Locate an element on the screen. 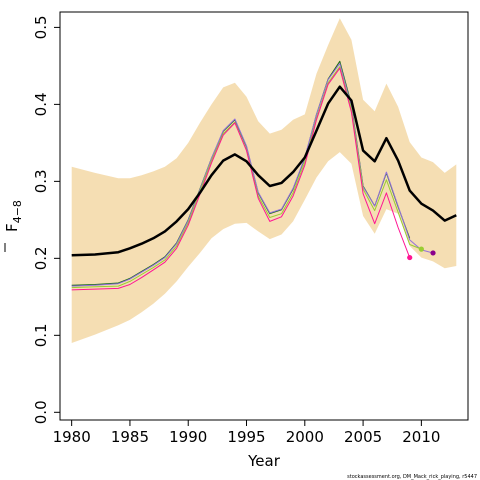 The height and width of the screenshot is (480, 480). y-tick-label: 0.4 is located at coordinates (41, 104).